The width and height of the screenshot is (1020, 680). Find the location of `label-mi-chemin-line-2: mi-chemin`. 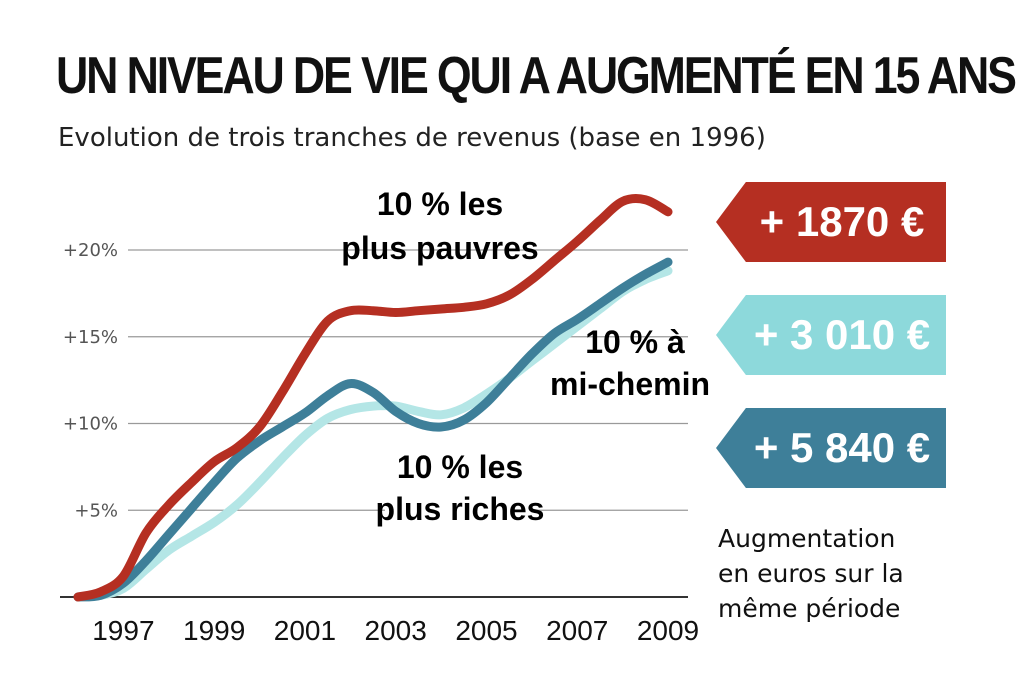

label-mi-chemin-line-2: mi-chemin is located at coordinates (630, 384).